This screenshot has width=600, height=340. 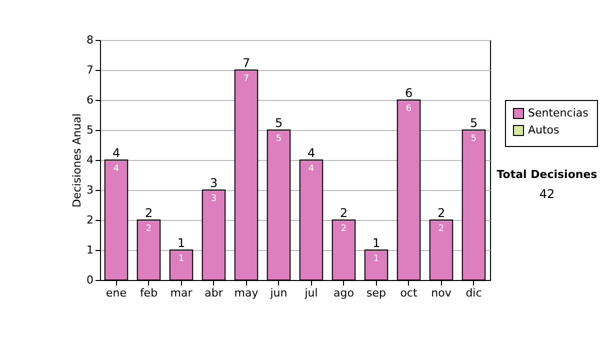 What do you see at coordinates (149, 293) in the screenshot?
I see `x-tick-label: feb` at bounding box center [149, 293].